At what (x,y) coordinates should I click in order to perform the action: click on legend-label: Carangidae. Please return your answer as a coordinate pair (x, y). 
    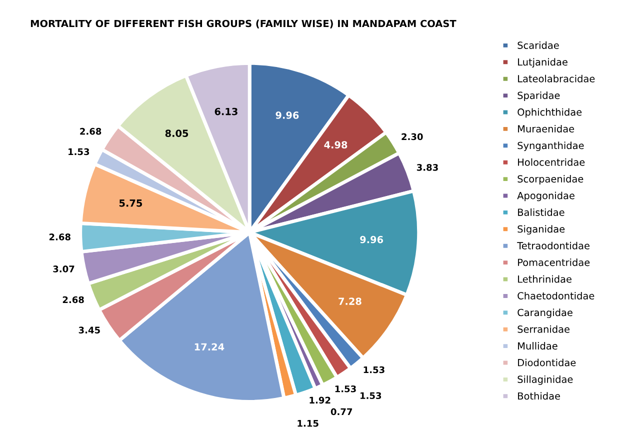
    Looking at the image, I should click on (545, 313).